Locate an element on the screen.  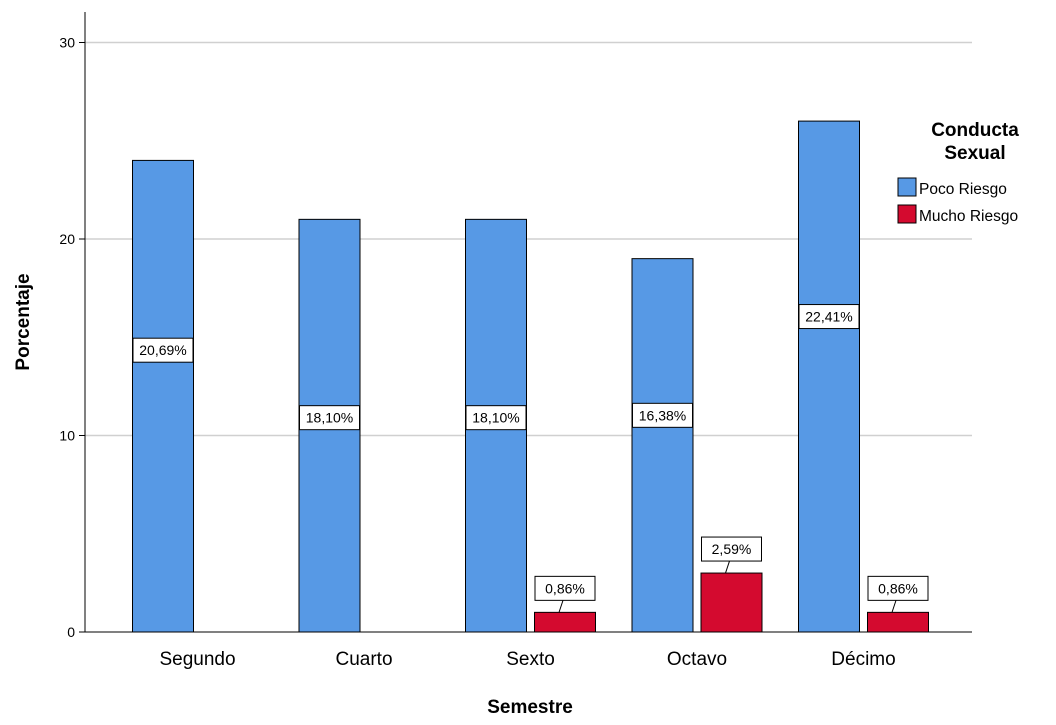
legend-label-poco-riesgo: Poco Riesgo is located at coordinates (963, 189).